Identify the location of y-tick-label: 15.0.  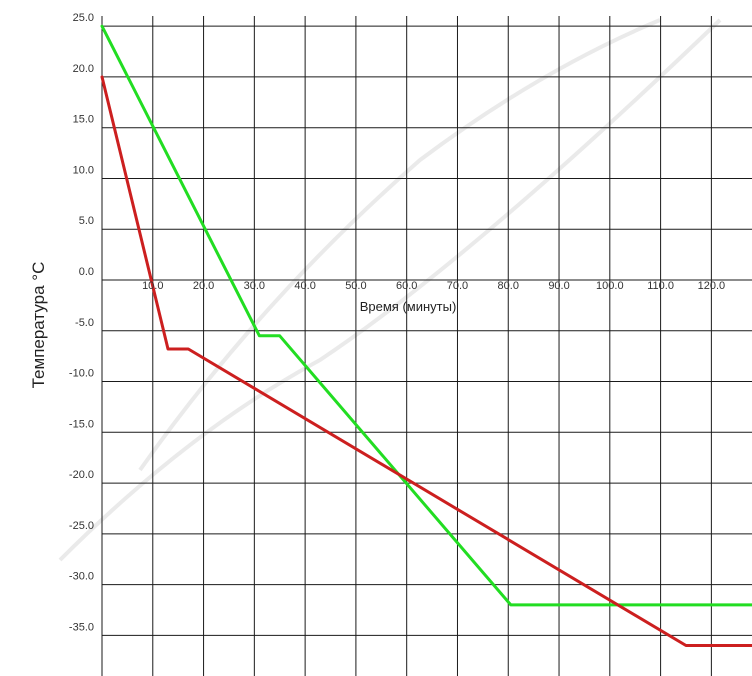
(83, 120).